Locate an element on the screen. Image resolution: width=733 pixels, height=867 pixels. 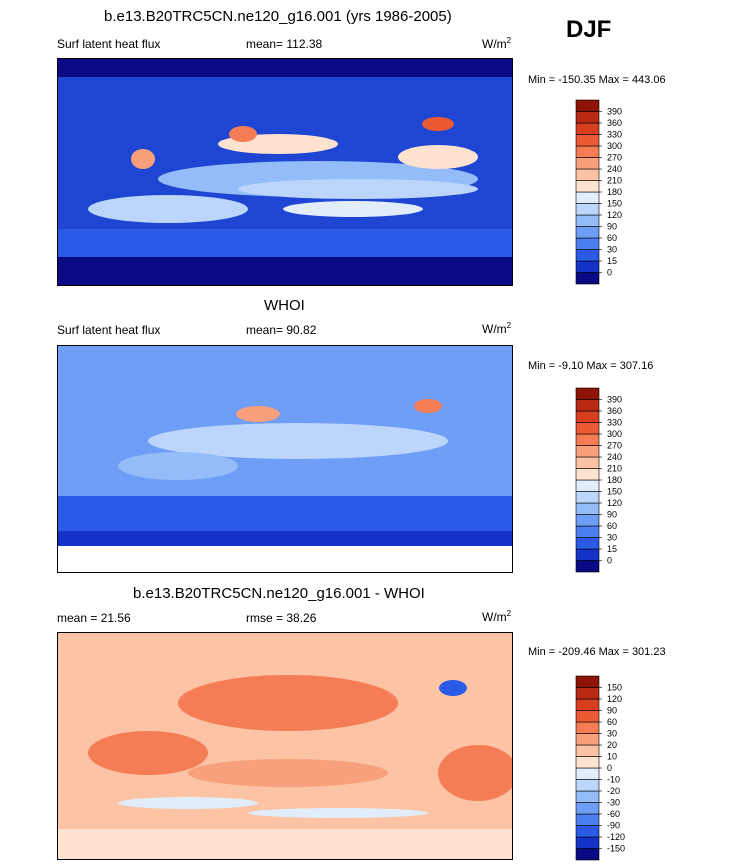
panel-diff-colorbar: -150 -120 -90 -60 -30 -20 -10 0 10 20 30 60 90 120 150 is located at coordinates (610, 771).